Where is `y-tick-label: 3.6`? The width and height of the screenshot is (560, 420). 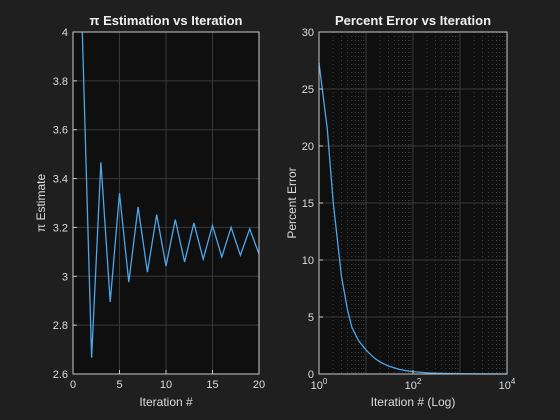 y-tick-label: 3.6 is located at coordinates (60, 131).